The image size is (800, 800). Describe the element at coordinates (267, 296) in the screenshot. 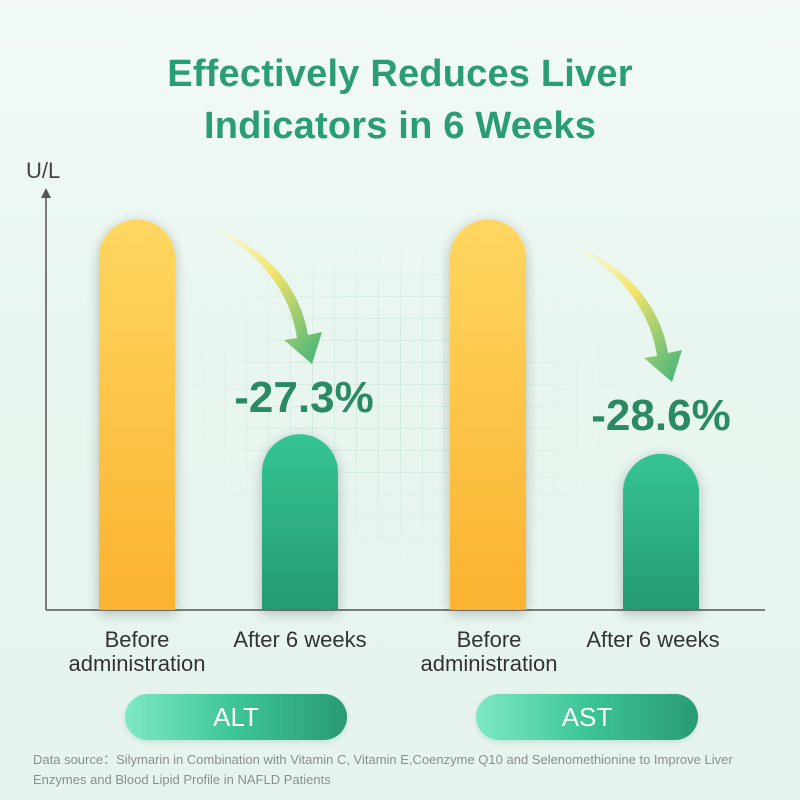

I see `alt-decrease-arrow` at that location.